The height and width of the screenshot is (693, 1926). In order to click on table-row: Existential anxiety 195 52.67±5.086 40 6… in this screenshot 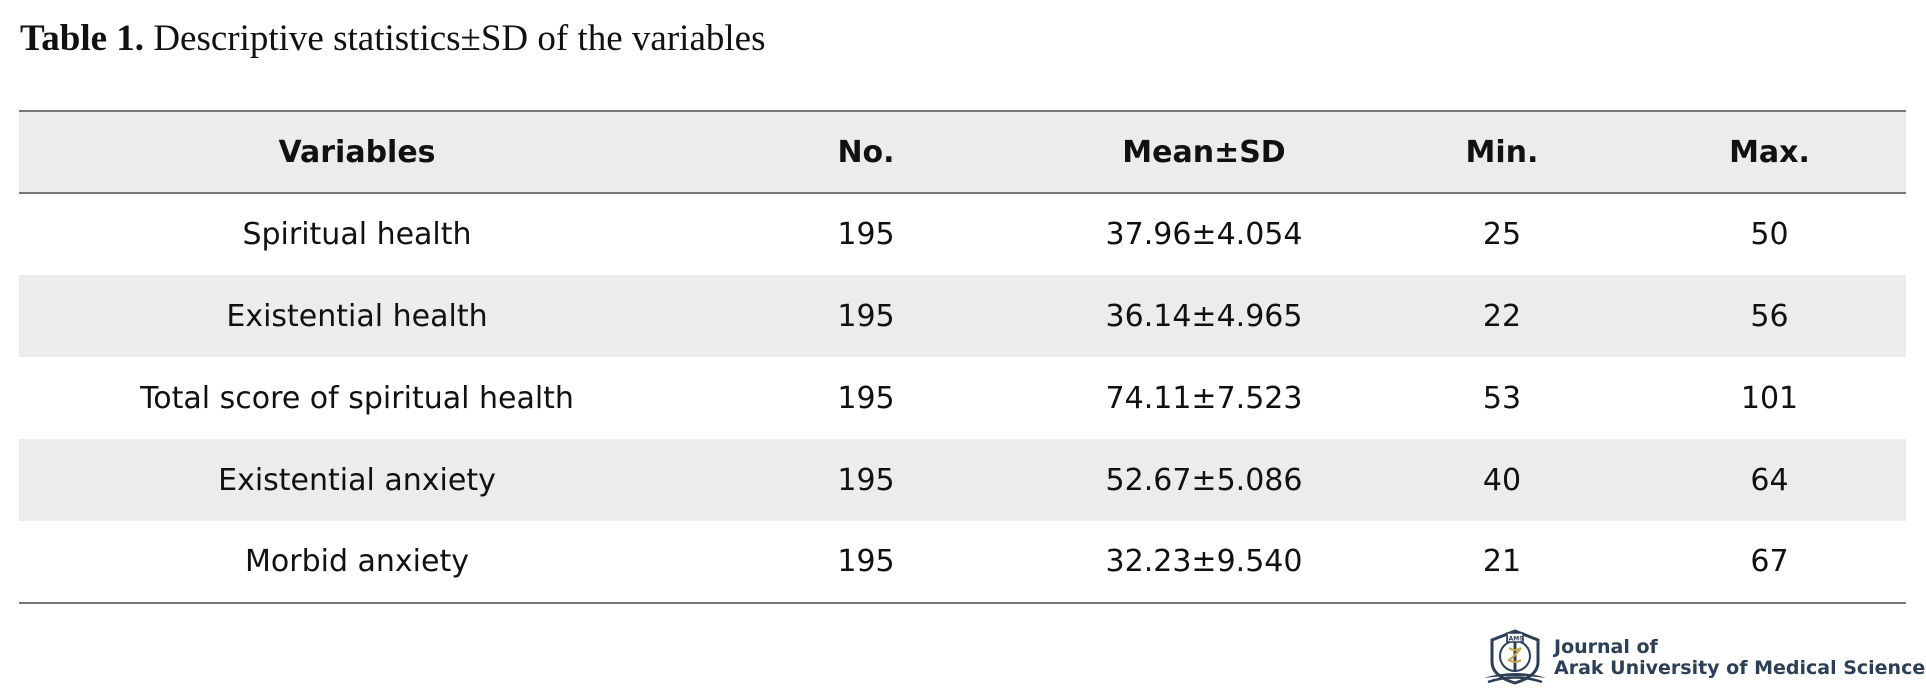, I will do `click(962, 480)`.